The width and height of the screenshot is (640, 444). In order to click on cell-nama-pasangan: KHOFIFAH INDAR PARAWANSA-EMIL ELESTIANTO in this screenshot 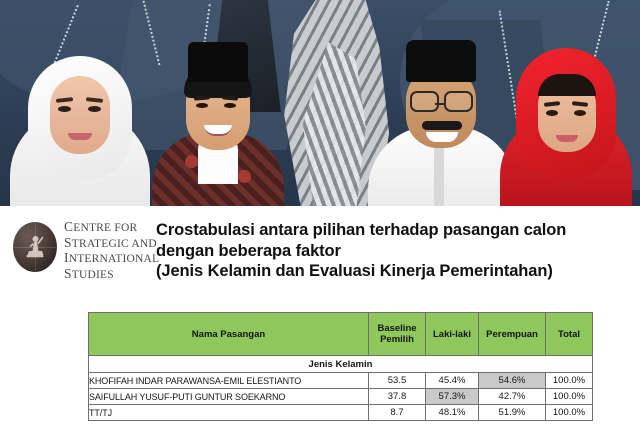, I will do `click(228, 380)`.